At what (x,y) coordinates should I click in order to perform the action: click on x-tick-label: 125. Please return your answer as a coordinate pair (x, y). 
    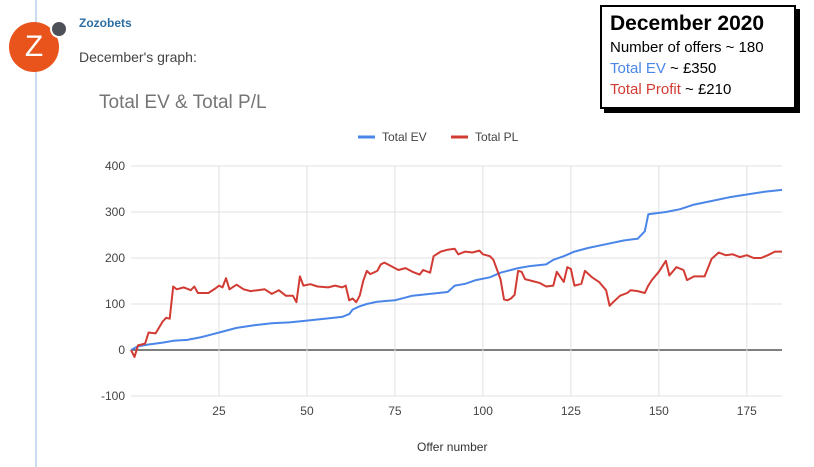
    Looking at the image, I should click on (571, 411).